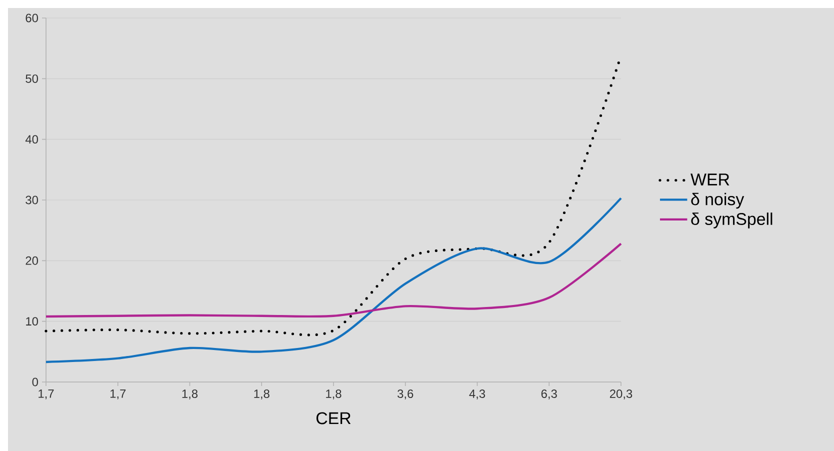  Describe the element at coordinates (477, 395) in the screenshot. I see `x-tick-label: 4,3` at that location.